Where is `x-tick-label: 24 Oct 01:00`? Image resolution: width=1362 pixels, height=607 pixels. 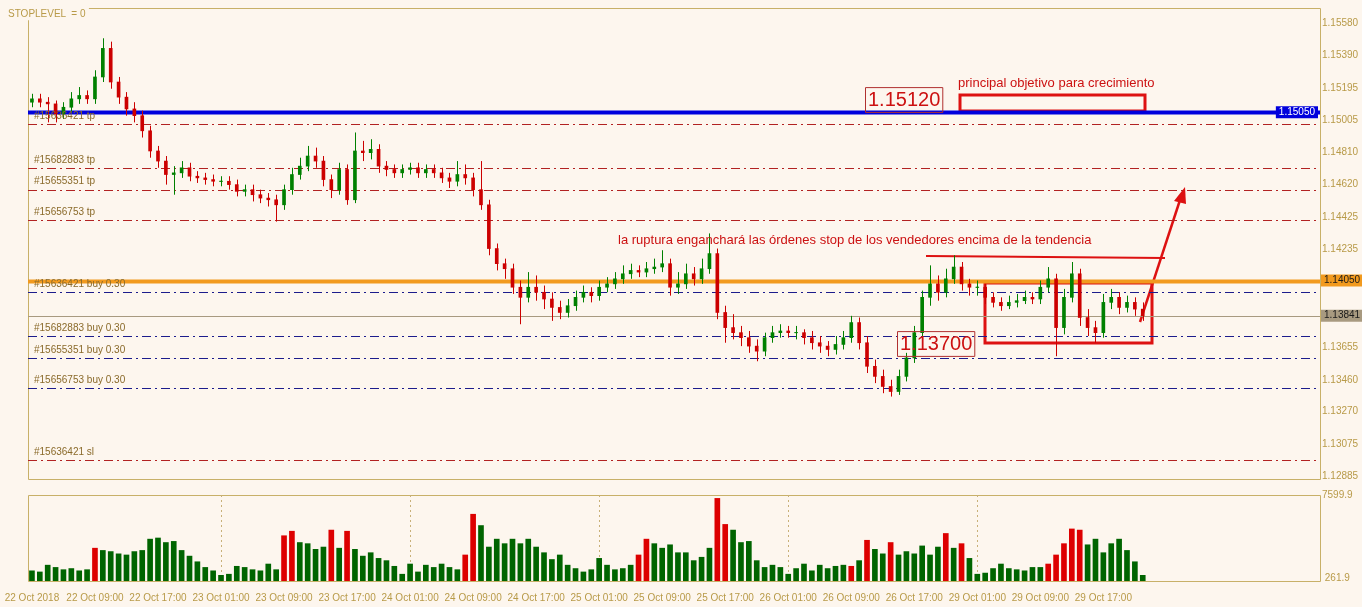
x-tick-label: 24 Oct 01:00 is located at coordinates (410, 597).